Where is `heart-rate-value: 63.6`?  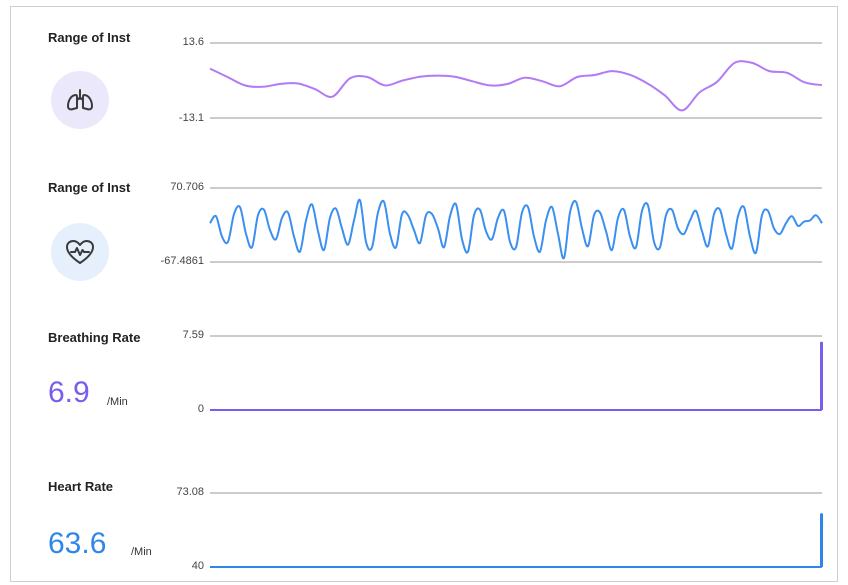
heart-rate-value: 63.6 is located at coordinates (77, 543).